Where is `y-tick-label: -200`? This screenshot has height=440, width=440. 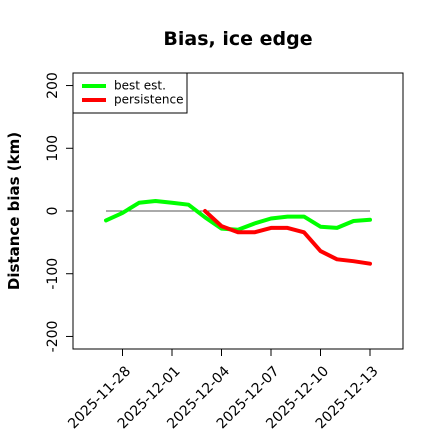 y-tick-label: -200 is located at coordinates (53, 337).